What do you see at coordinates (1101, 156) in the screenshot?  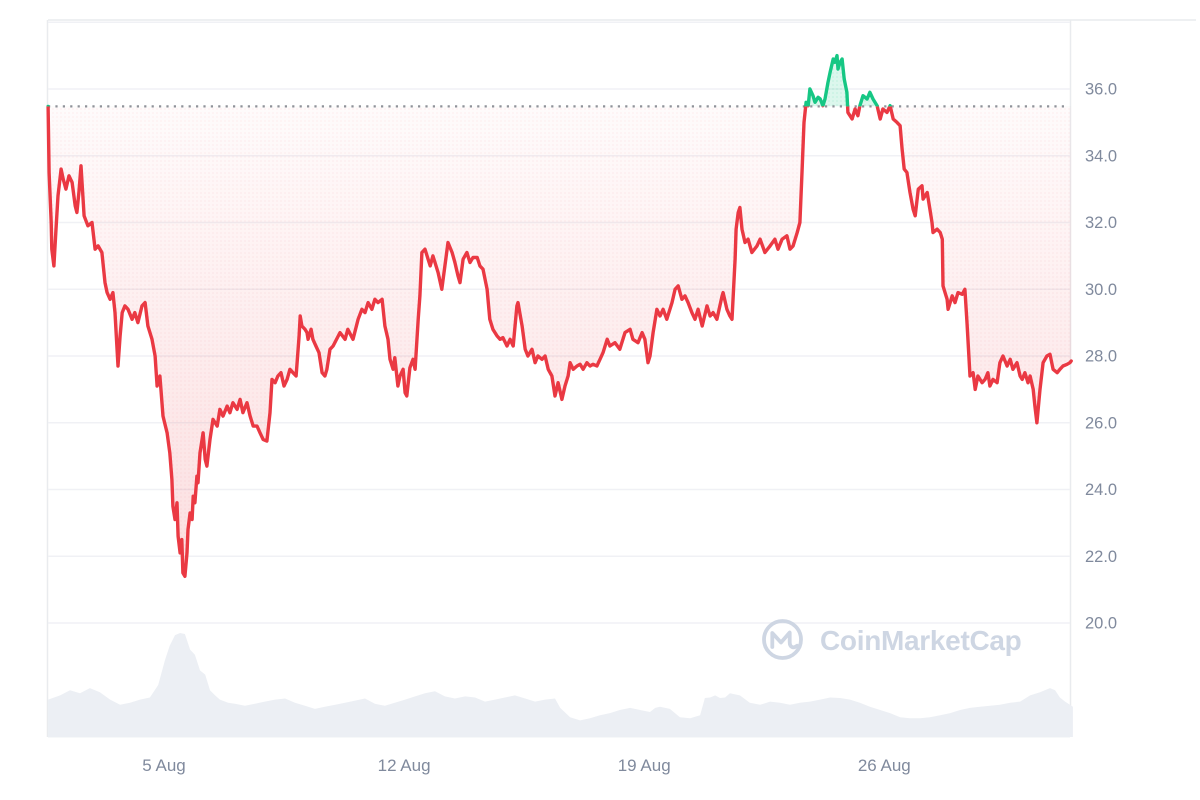 I see `y-axis-label: 34.0` at bounding box center [1101, 156].